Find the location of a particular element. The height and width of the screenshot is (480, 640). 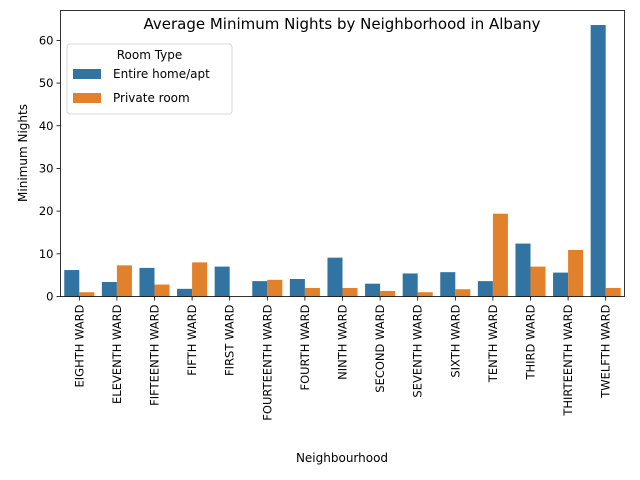

x-tick-label: SEVENTH WARD is located at coordinates (418, 350).